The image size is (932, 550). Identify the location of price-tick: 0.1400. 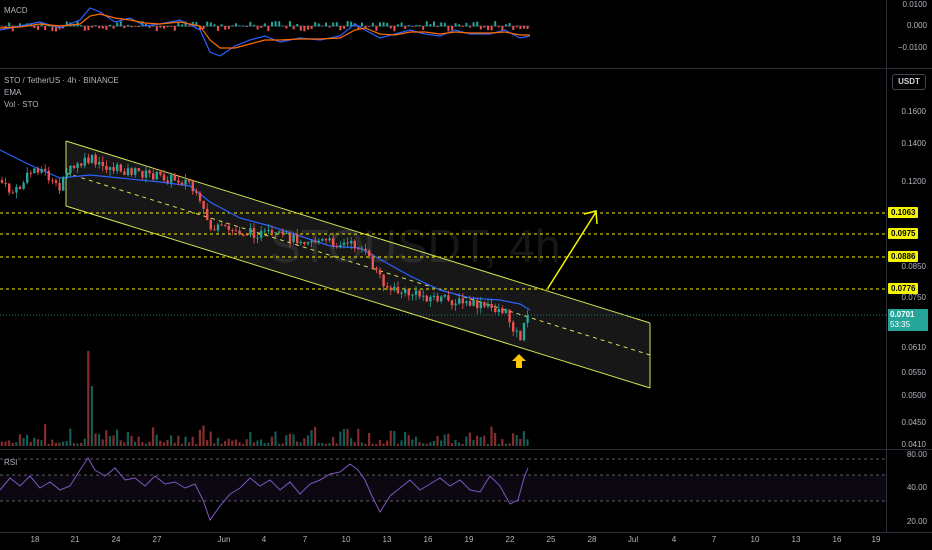
(913, 143).